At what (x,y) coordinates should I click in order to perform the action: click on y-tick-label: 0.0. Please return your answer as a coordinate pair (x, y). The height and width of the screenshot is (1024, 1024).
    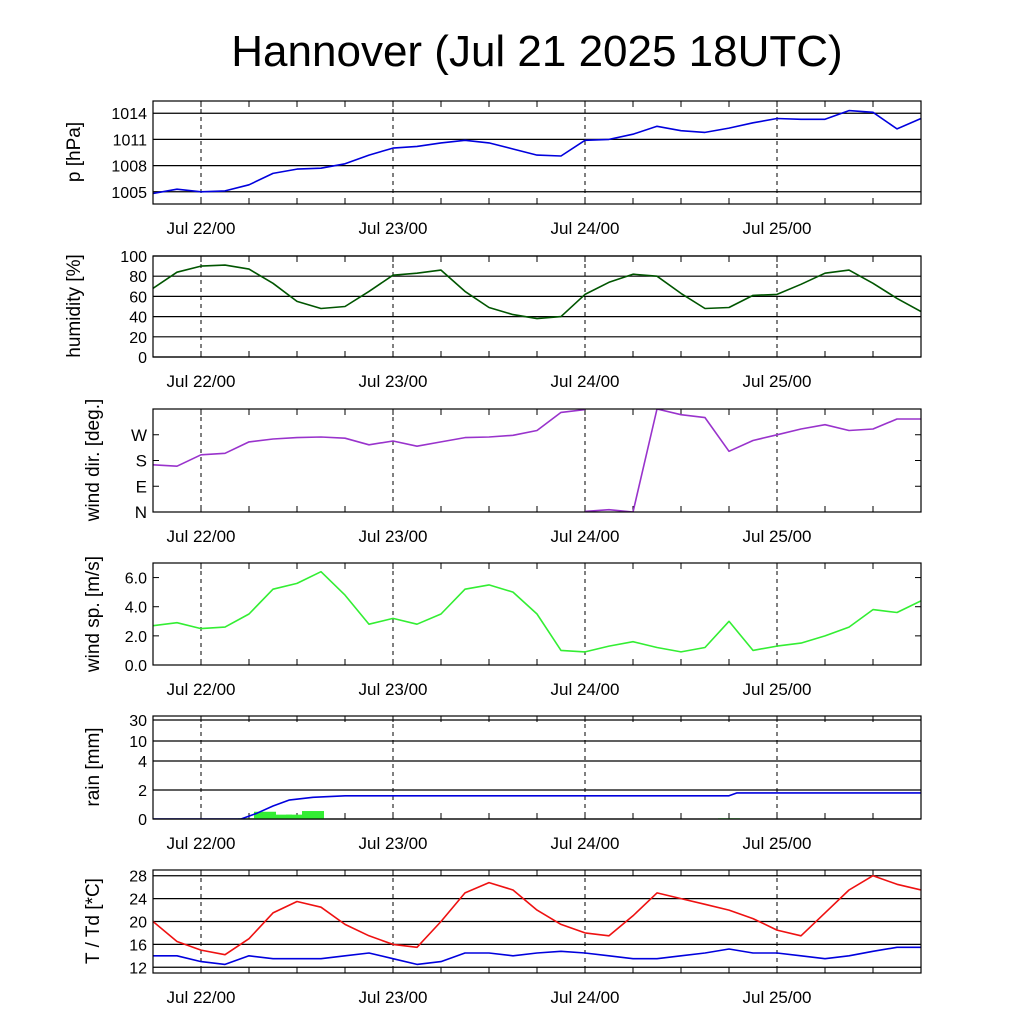
    Looking at the image, I should click on (136, 666).